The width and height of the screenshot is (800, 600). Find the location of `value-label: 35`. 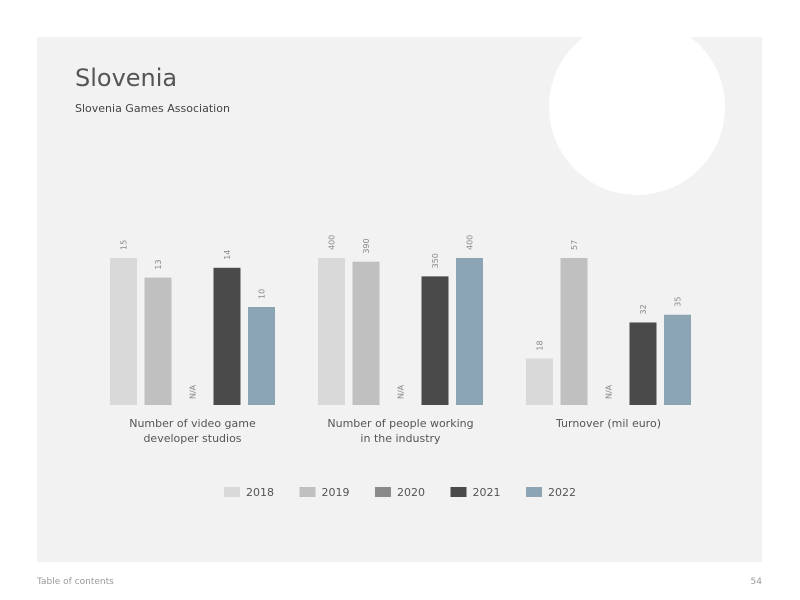

value-label: 35 is located at coordinates (678, 302).